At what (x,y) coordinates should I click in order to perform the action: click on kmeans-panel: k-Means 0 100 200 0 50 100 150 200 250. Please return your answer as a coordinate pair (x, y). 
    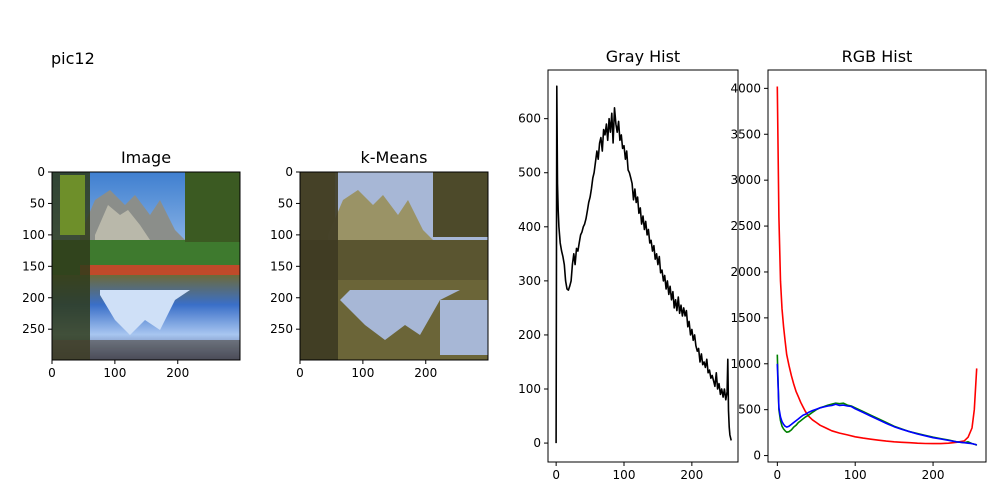
    Looking at the image, I should click on (379, 264).